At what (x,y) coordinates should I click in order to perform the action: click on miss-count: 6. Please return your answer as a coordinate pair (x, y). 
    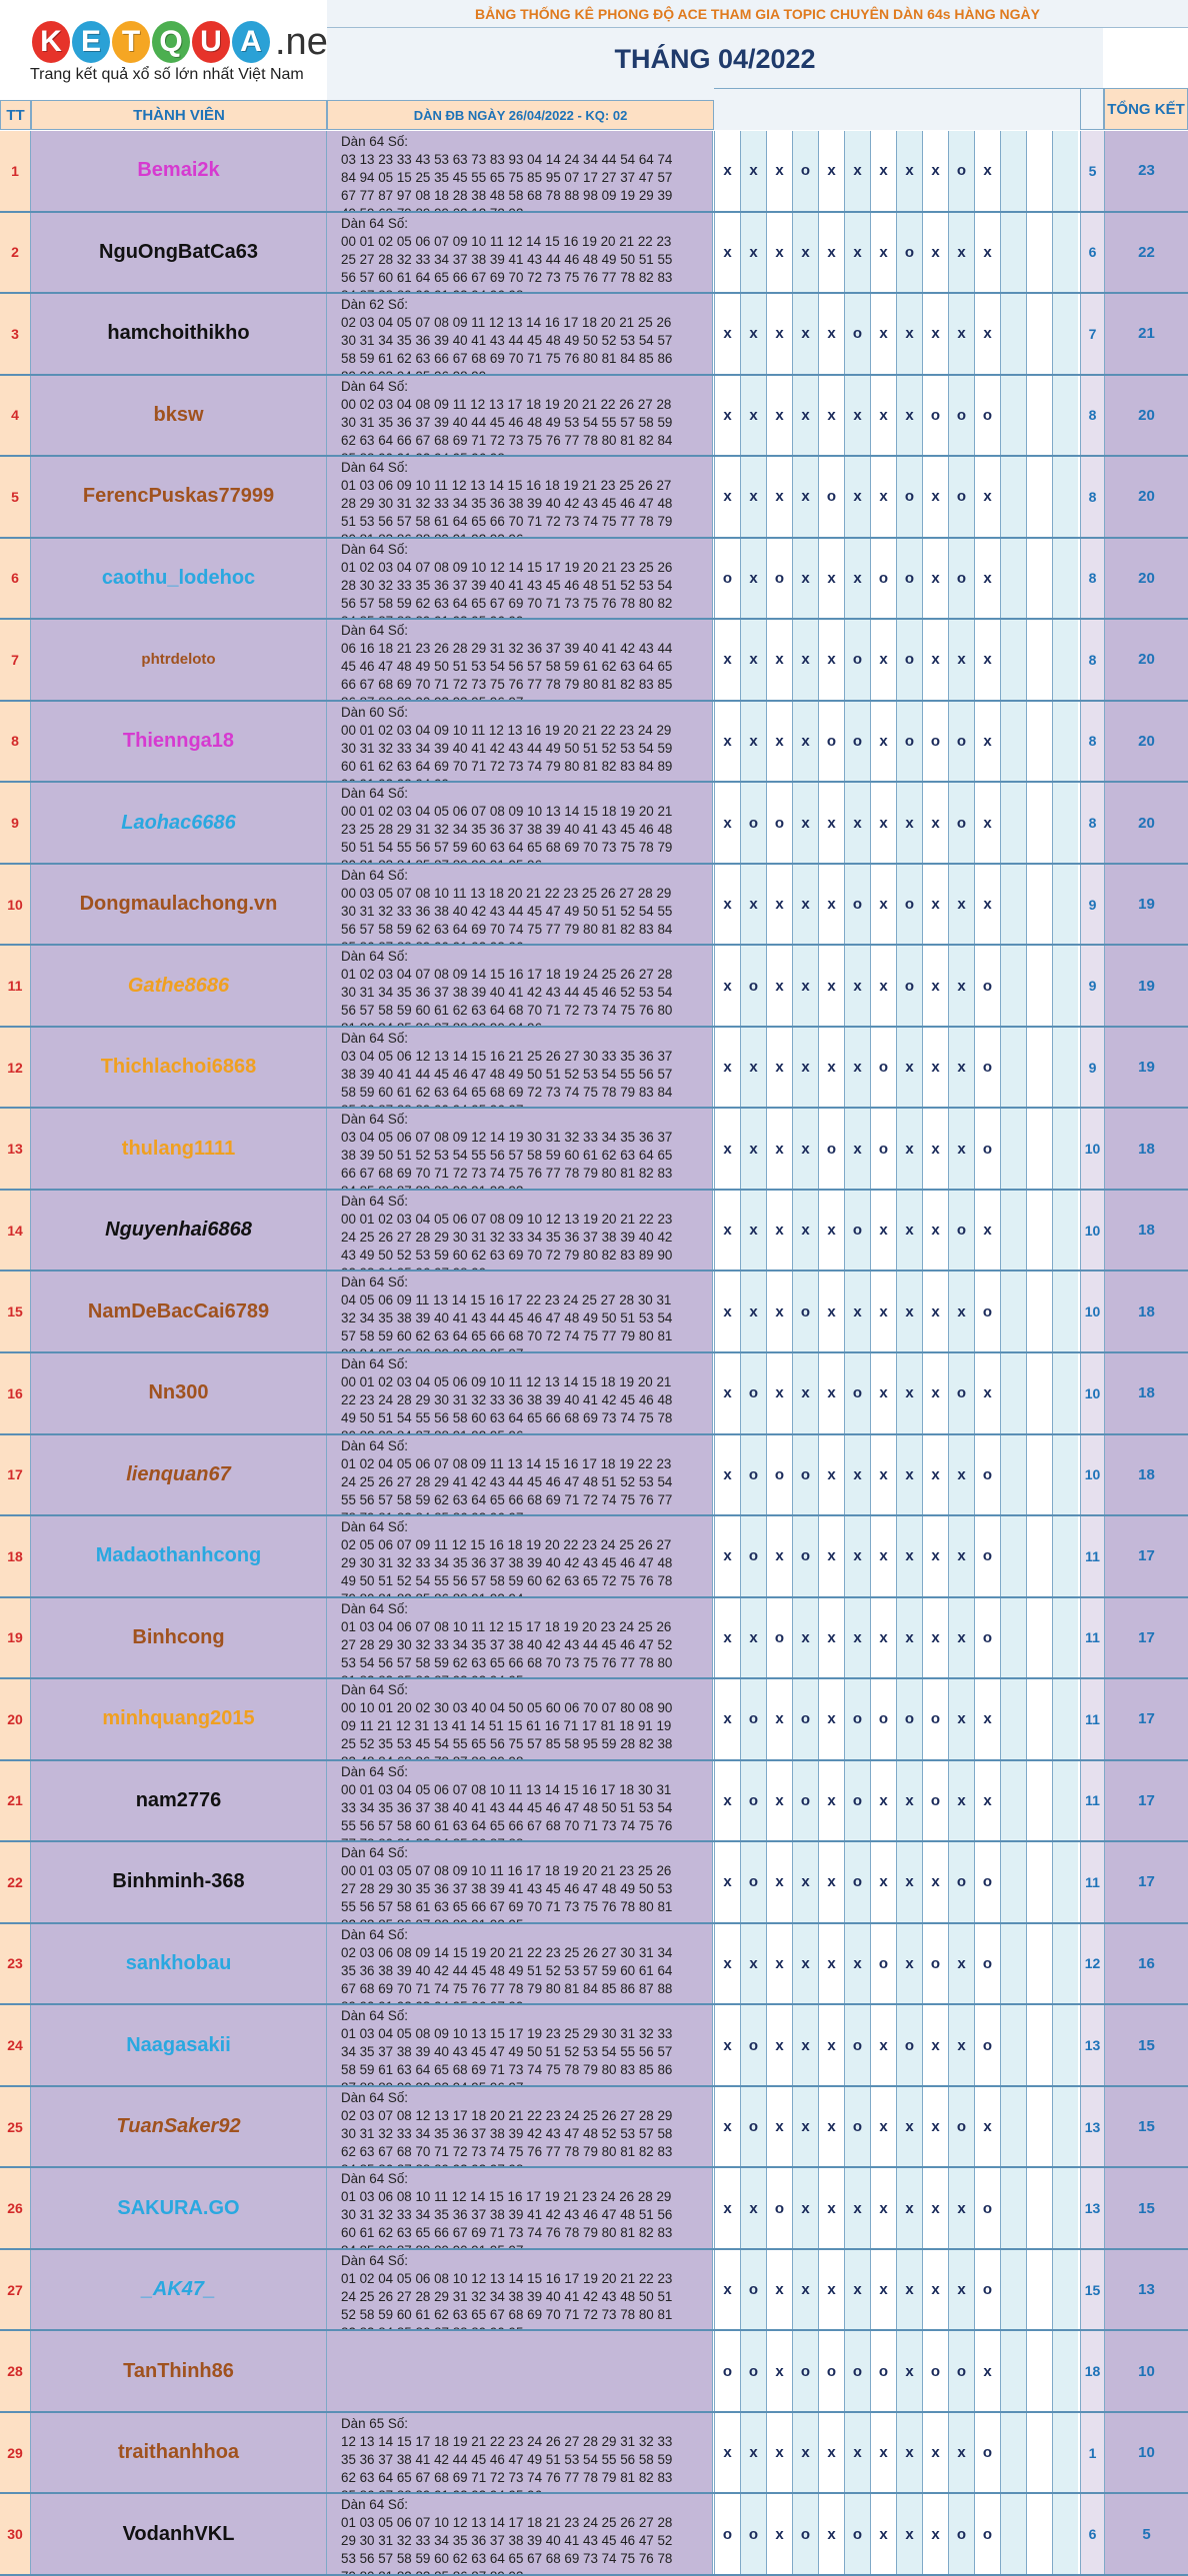
    Looking at the image, I should click on (1092, 2534).